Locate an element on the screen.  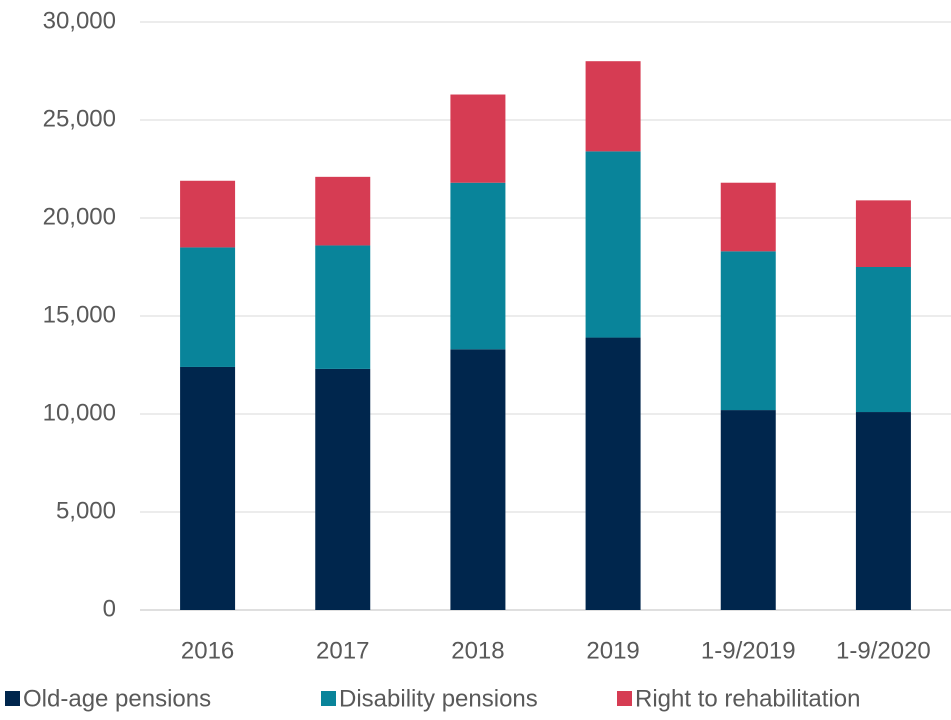
legend-label: Disability pensions is located at coordinates (438, 698).